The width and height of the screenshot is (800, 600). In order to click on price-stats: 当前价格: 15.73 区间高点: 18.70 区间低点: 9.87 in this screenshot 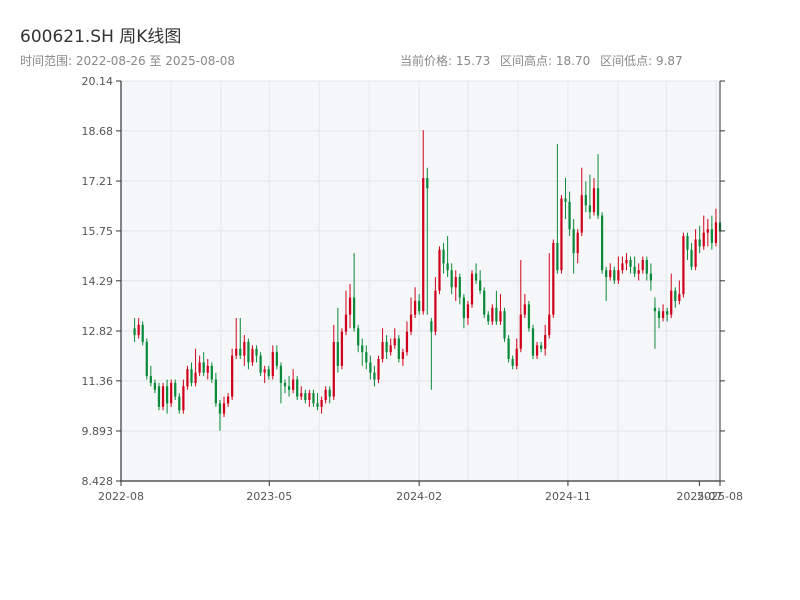, I will do `click(544, 60)`.